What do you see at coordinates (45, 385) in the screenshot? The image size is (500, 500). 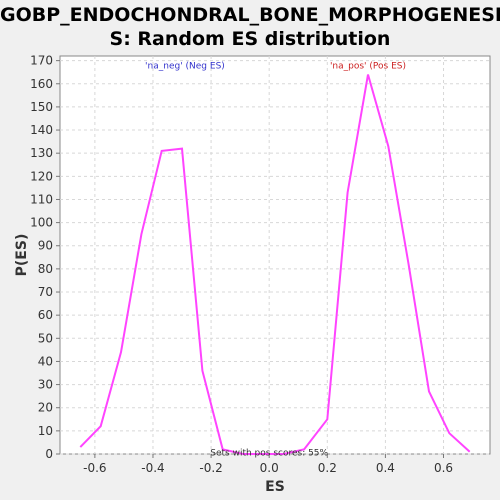 I see `y-tick-label: 30` at bounding box center [45, 385].